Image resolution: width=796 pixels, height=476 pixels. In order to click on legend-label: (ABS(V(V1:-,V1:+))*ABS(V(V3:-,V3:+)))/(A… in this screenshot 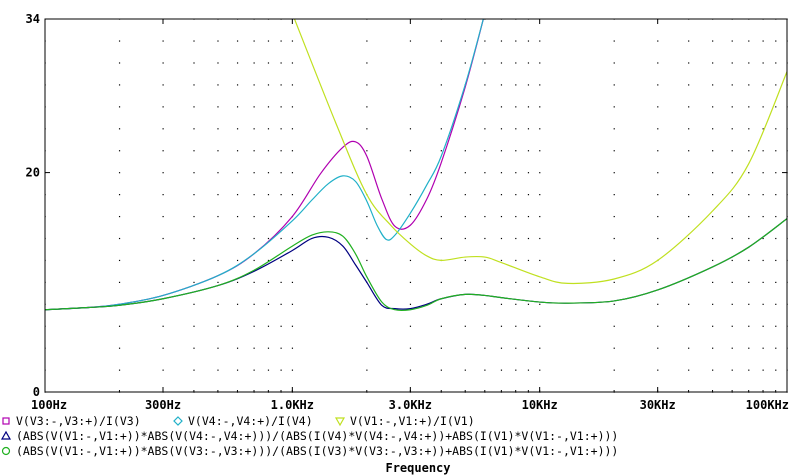, I will do `click(317, 451)`.